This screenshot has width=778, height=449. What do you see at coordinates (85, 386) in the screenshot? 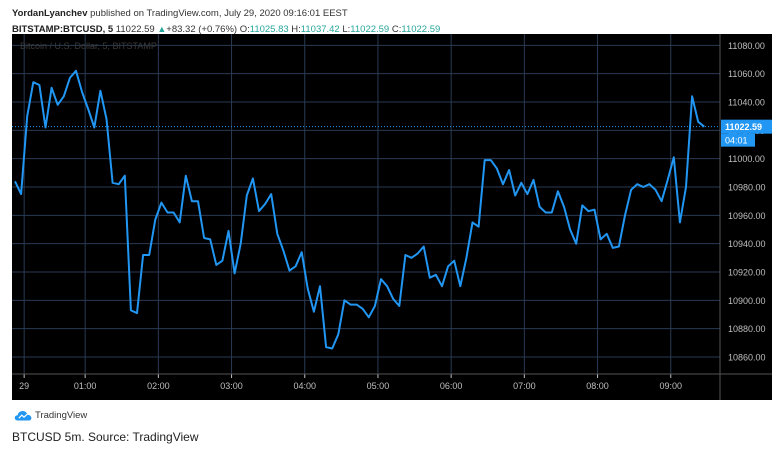
I see `x-tick-label: 01:00` at bounding box center [85, 386].